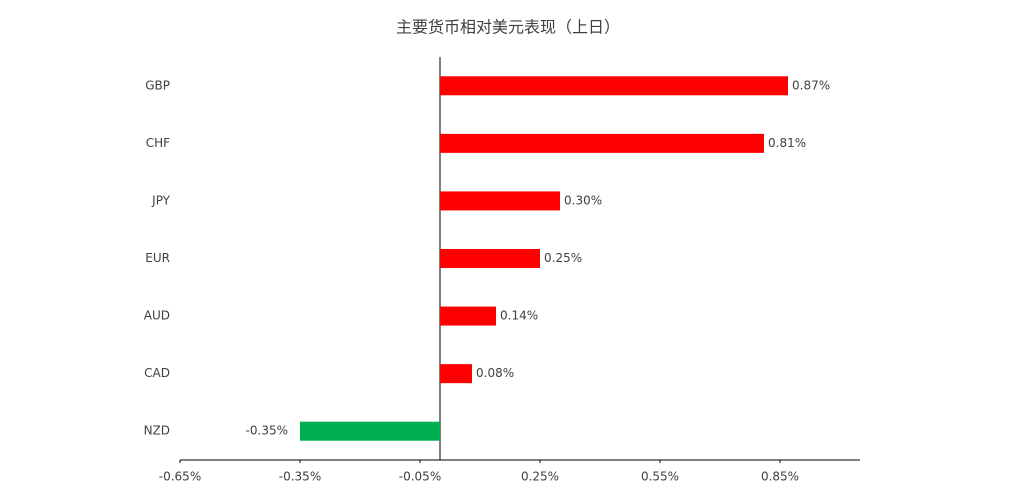 The image size is (1017, 501). Describe the element at coordinates (495, 373) in the screenshot. I see `value-label: 0.08%` at that location.